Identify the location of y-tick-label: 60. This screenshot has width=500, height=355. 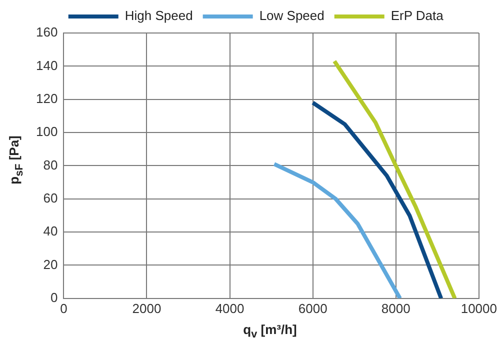
(50, 198).